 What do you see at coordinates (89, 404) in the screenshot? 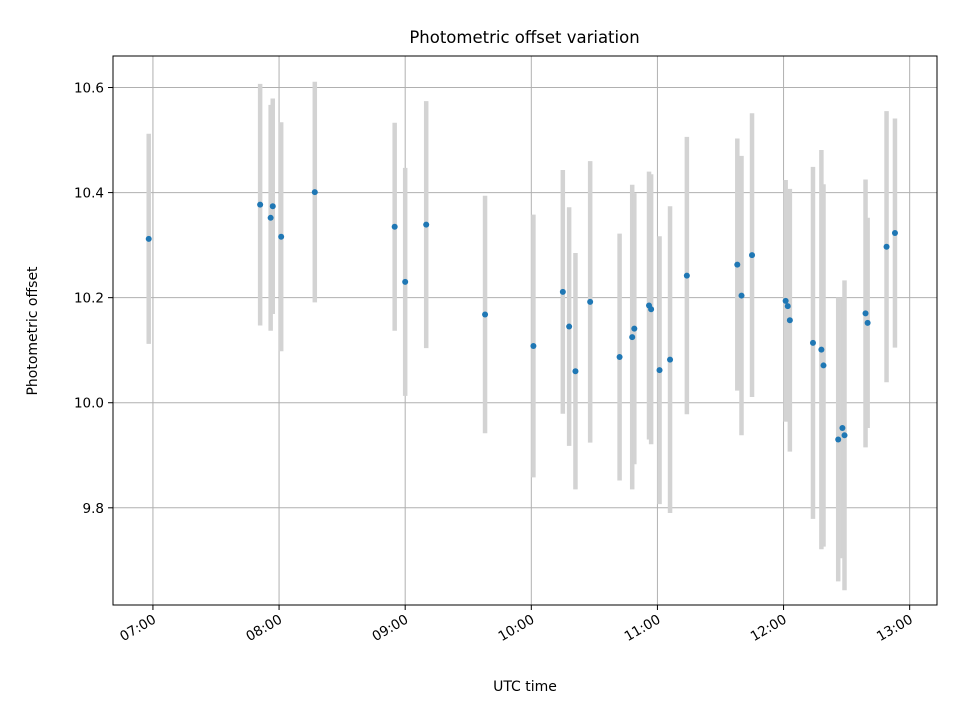
I see `y-tick-label-1: 10.0` at bounding box center [89, 404].